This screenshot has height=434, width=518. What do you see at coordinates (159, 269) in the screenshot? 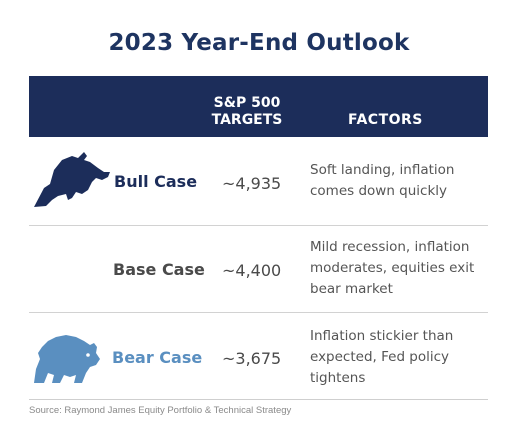
I see `case-label-base: Base Case` at bounding box center [159, 269].